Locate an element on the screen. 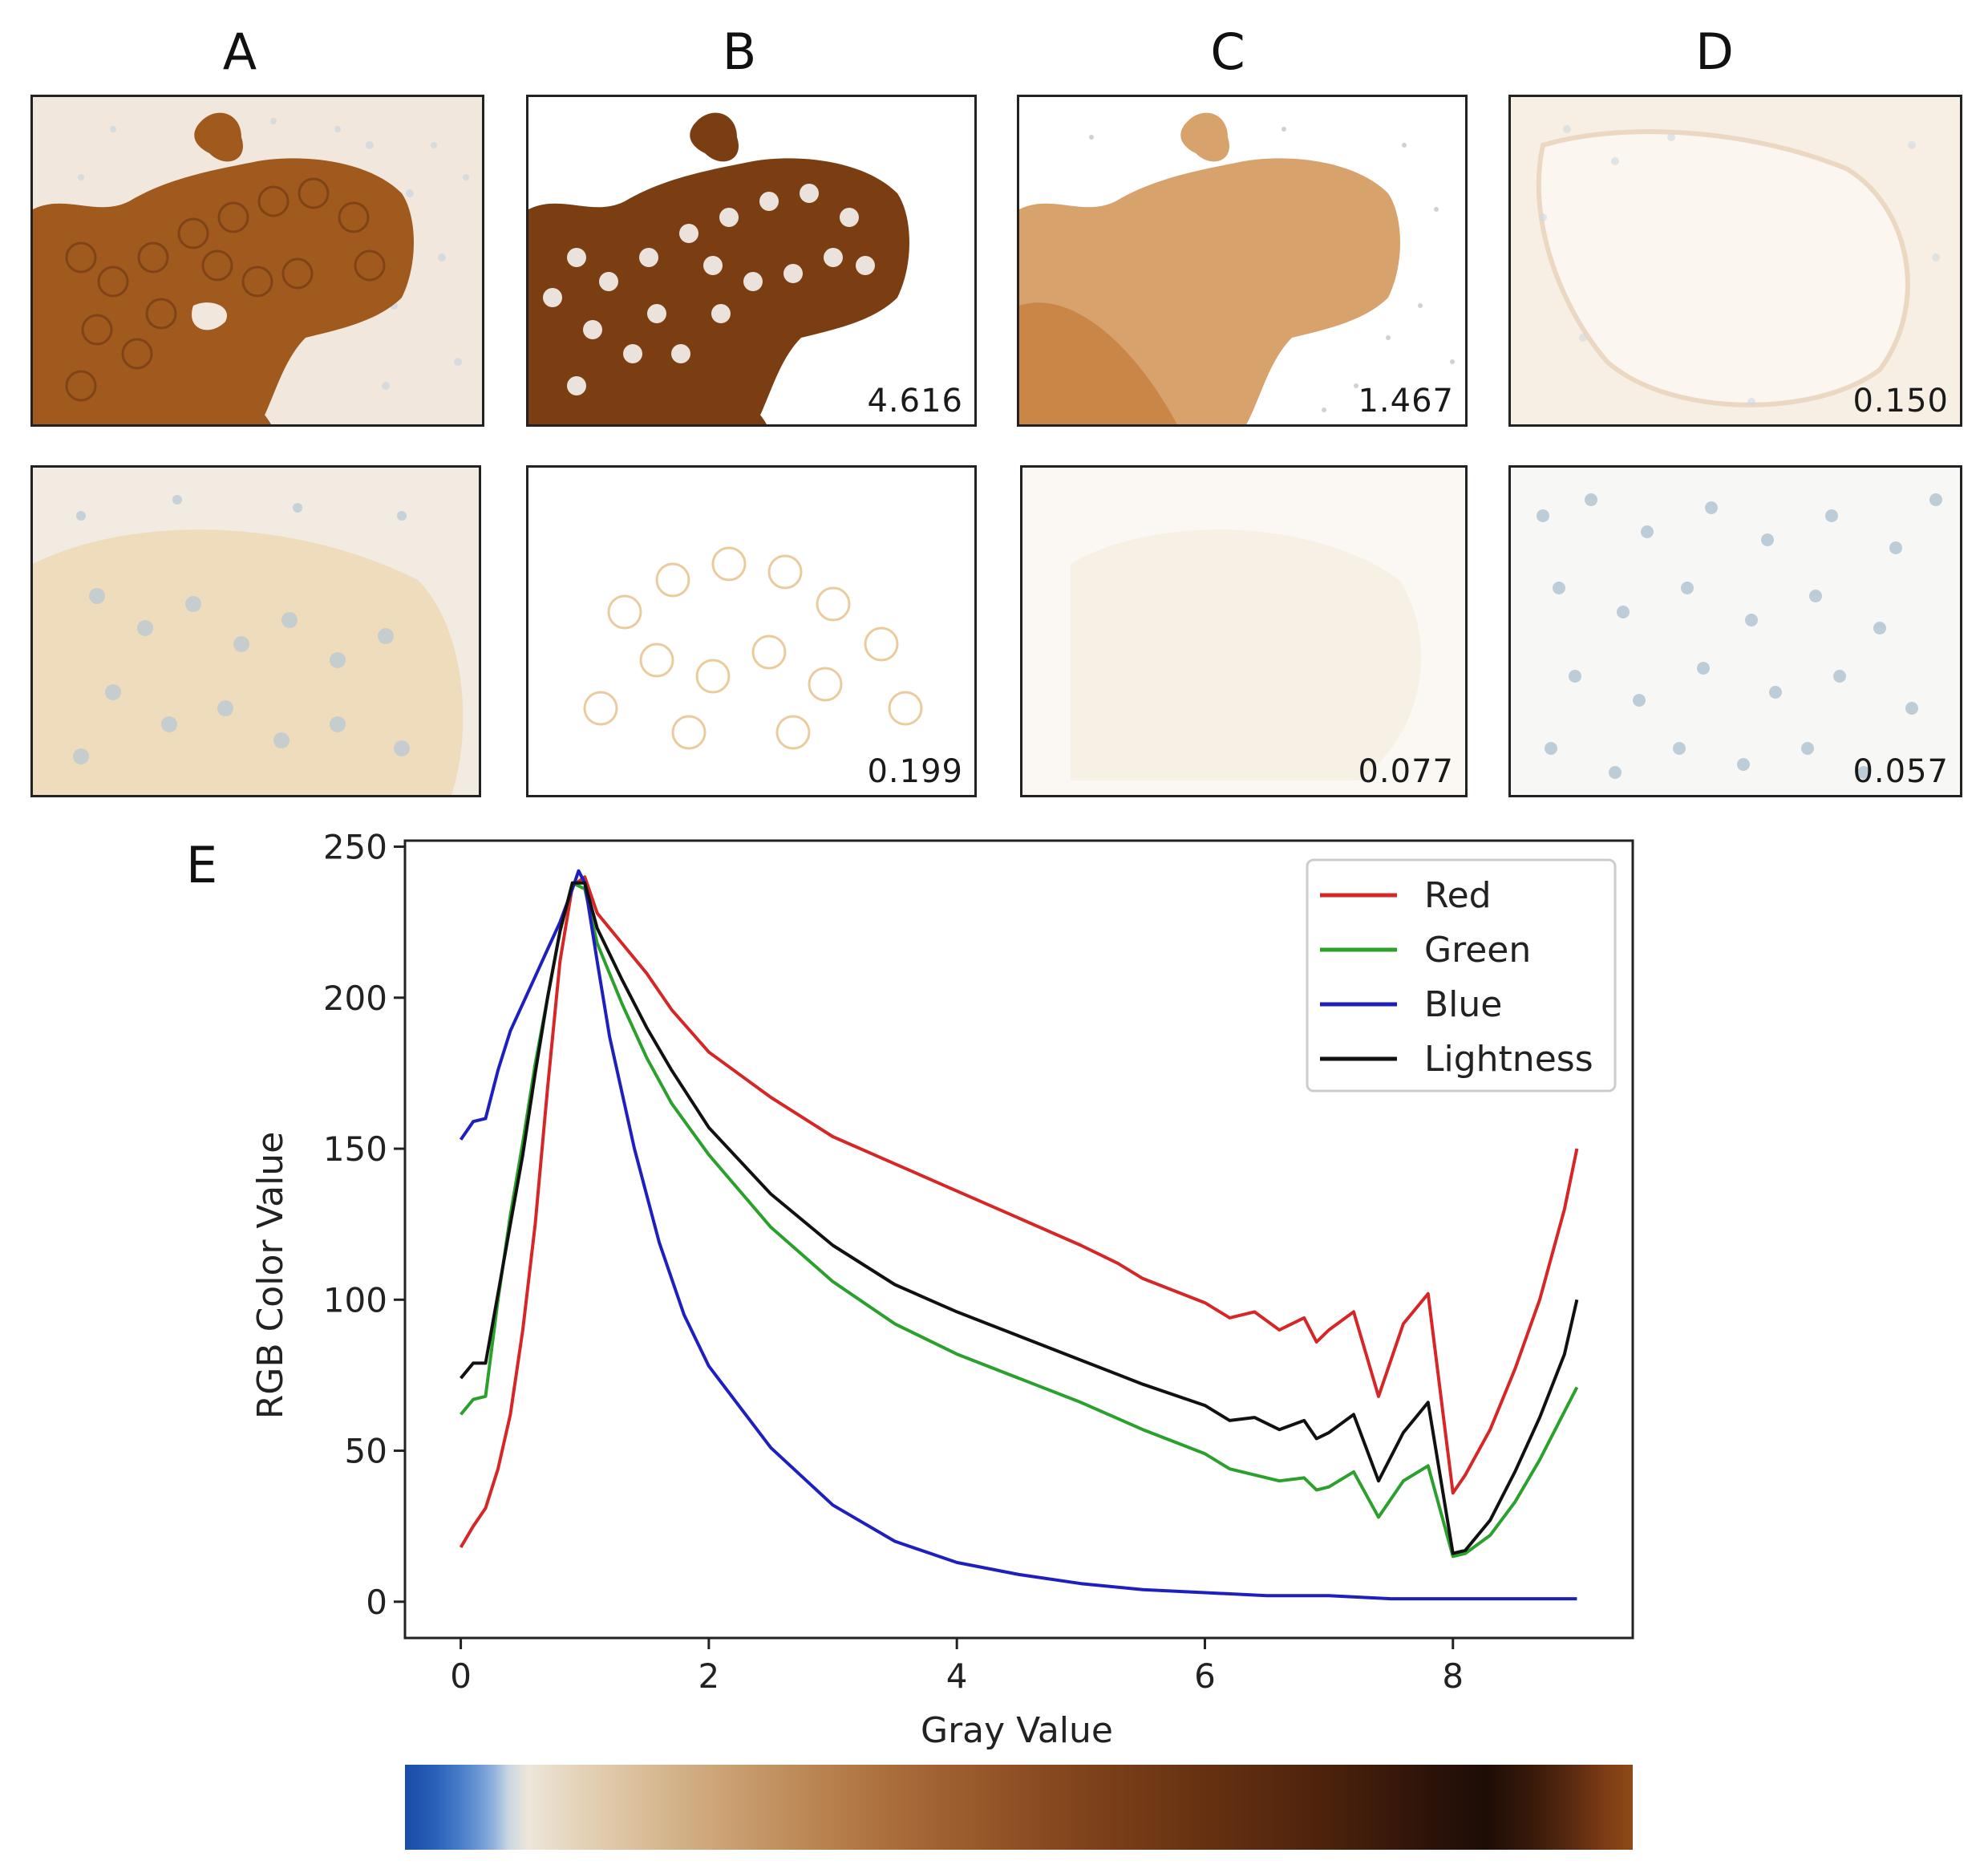 This screenshot has height=1873, width=1988. tissue-mask-image-c2 is located at coordinates (1243, 631).